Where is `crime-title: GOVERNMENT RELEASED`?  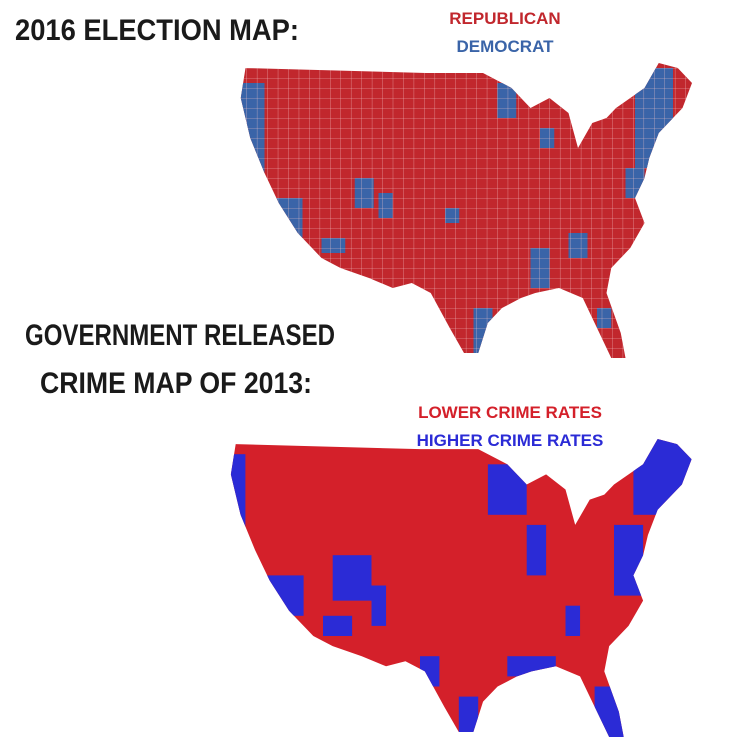 crime-title: GOVERNMENT RELEASED is located at coordinates (180, 335).